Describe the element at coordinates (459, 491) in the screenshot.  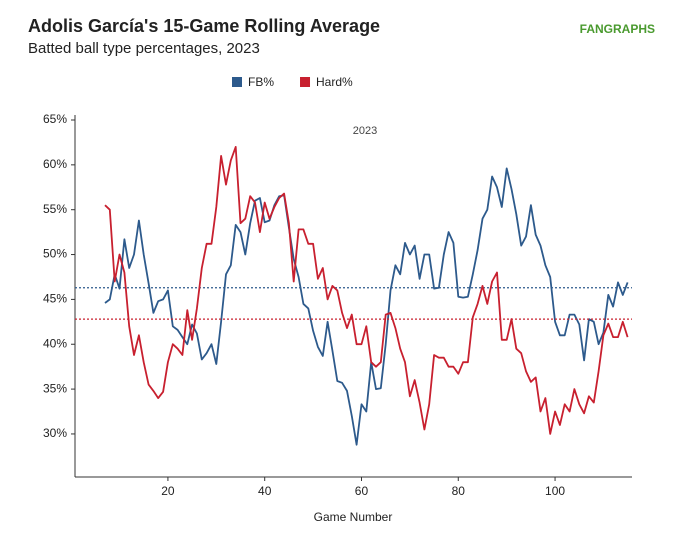
I see `x-tick-label: 80` at that location.